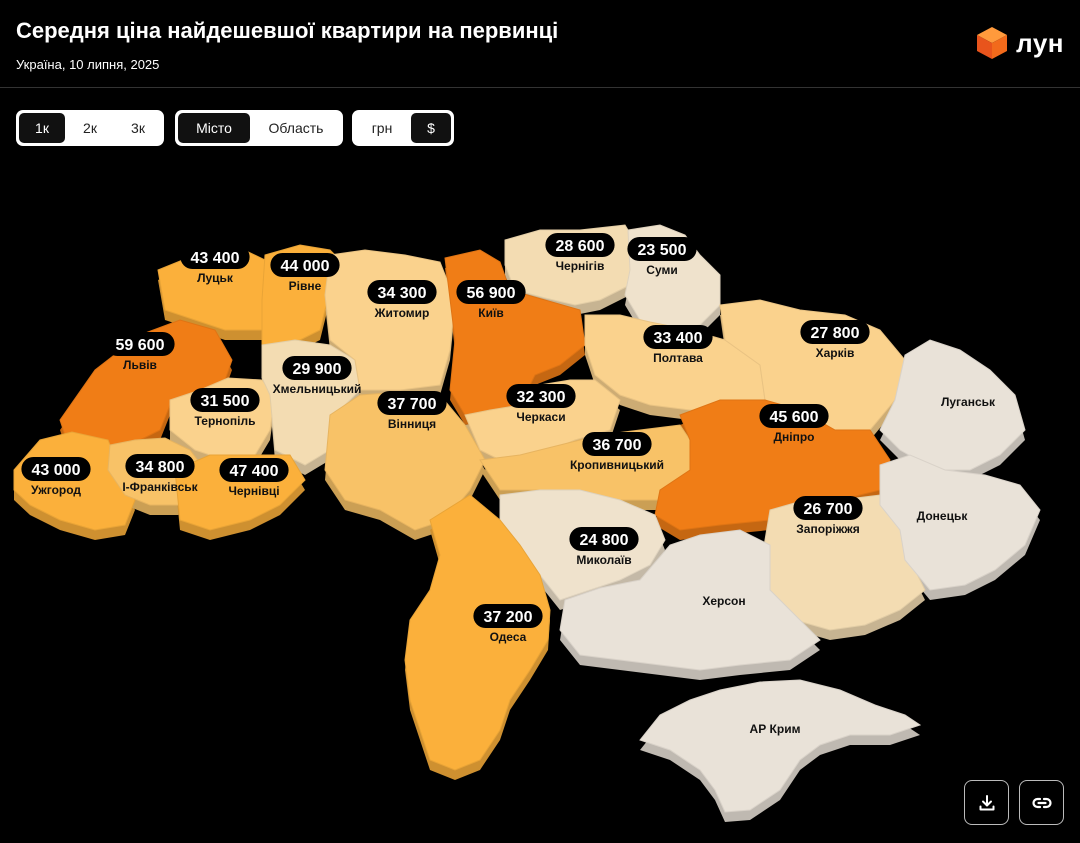 The image size is (1080, 843). What do you see at coordinates (617, 465) in the screenshot?
I see `city-name: Кропивницький` at bounding box center [617, 465].